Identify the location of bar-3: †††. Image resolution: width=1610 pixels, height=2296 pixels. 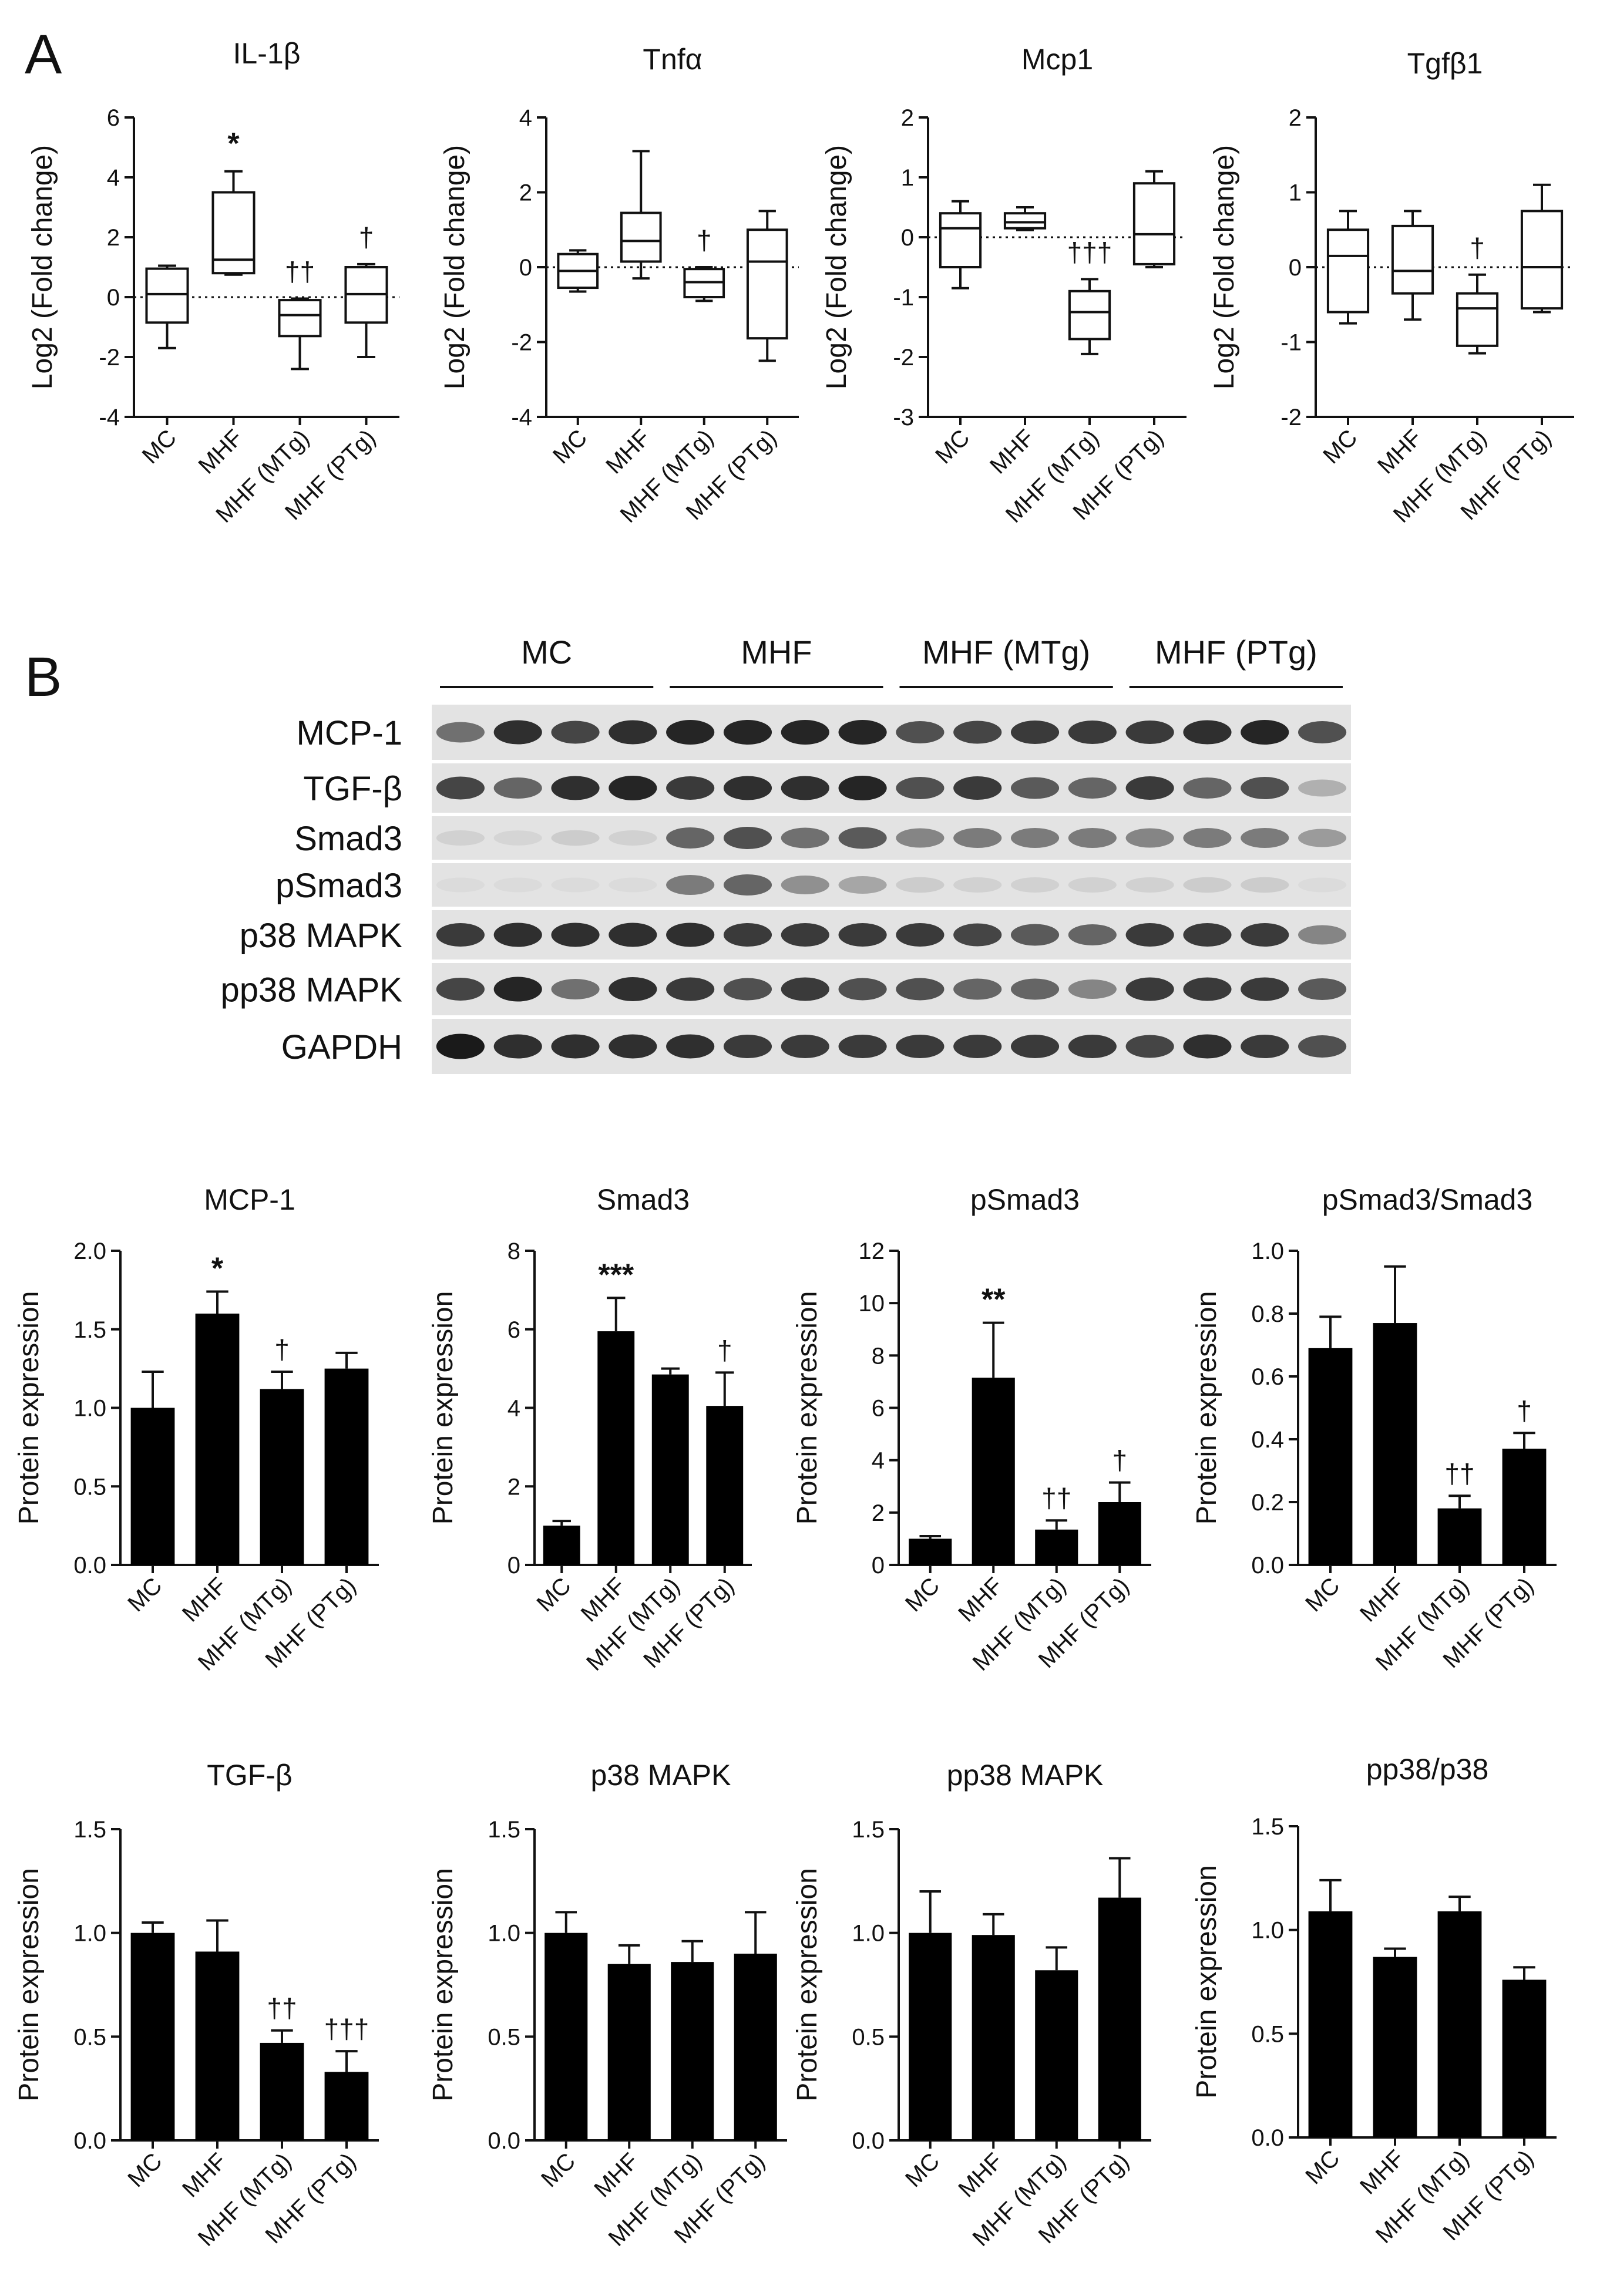
(346, 2077).